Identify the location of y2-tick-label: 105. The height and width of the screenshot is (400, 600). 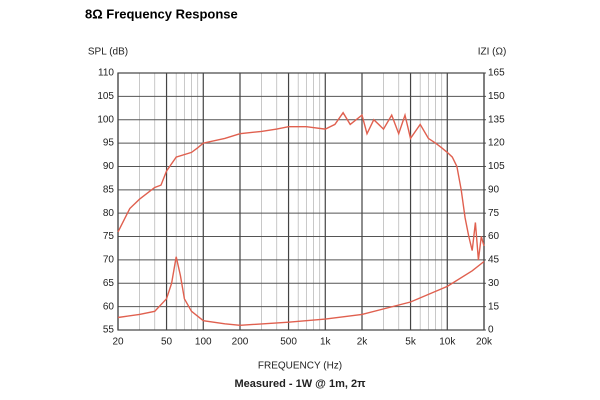
(496, 166).